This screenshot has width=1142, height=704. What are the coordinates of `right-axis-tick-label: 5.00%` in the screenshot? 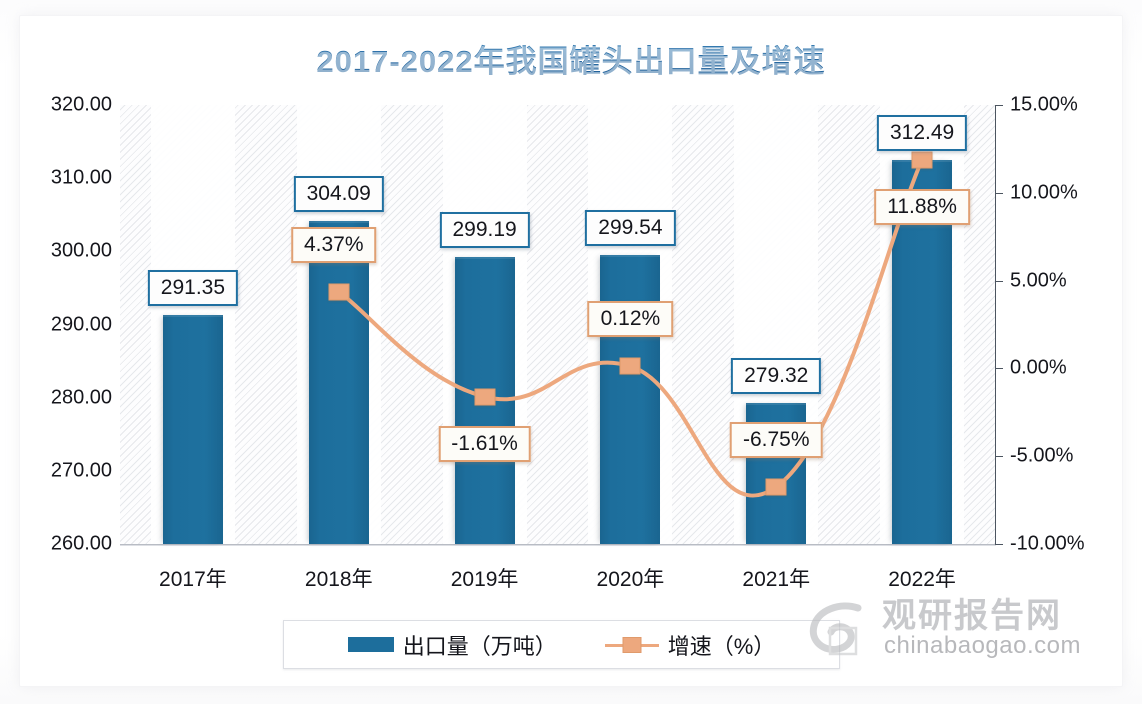 It's located at (1038, 280).